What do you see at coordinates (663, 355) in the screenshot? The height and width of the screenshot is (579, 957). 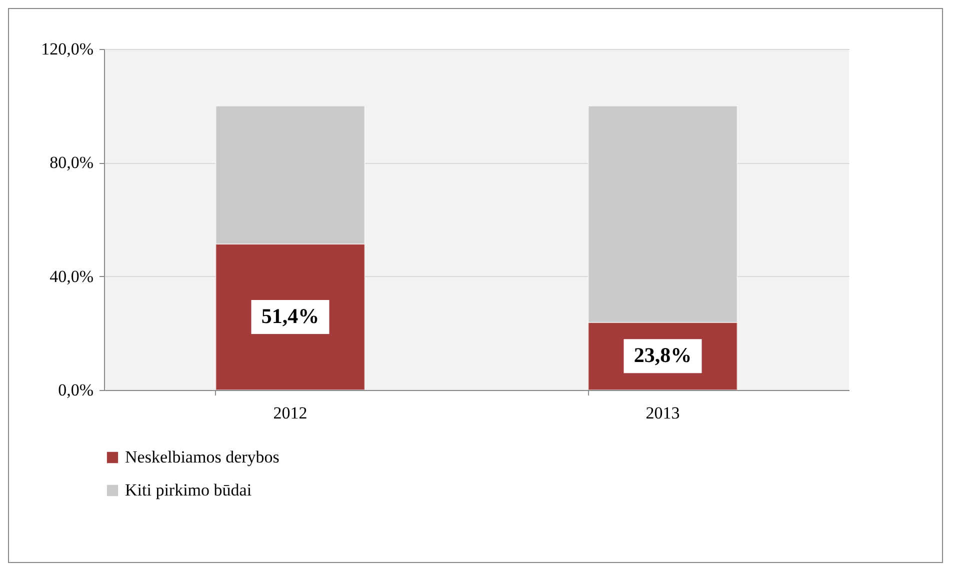 I see `data-label: 23,8%` at bounding box center [663, 355].